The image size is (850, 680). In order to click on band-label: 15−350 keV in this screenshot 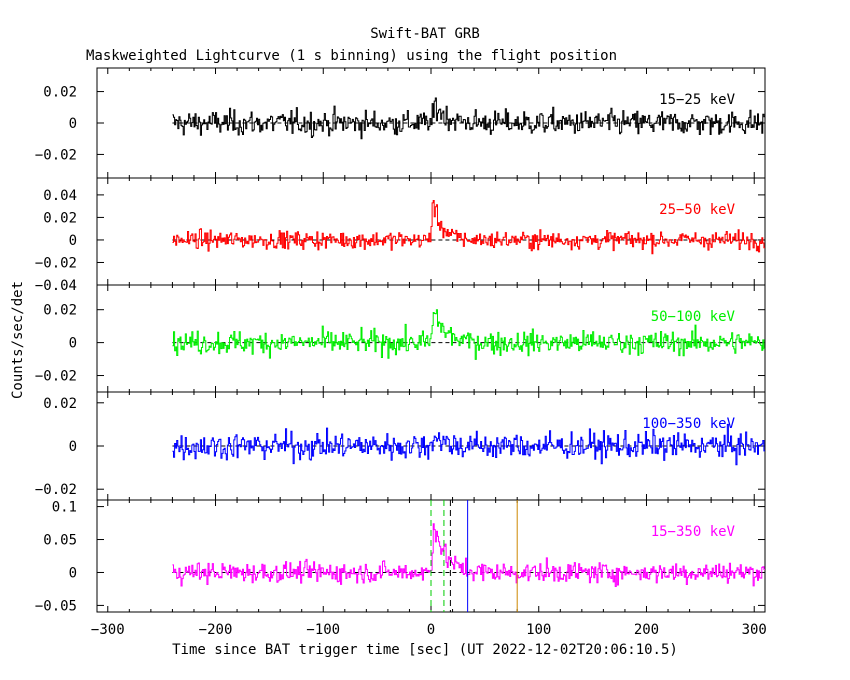, I will do `click(693, 532)`.